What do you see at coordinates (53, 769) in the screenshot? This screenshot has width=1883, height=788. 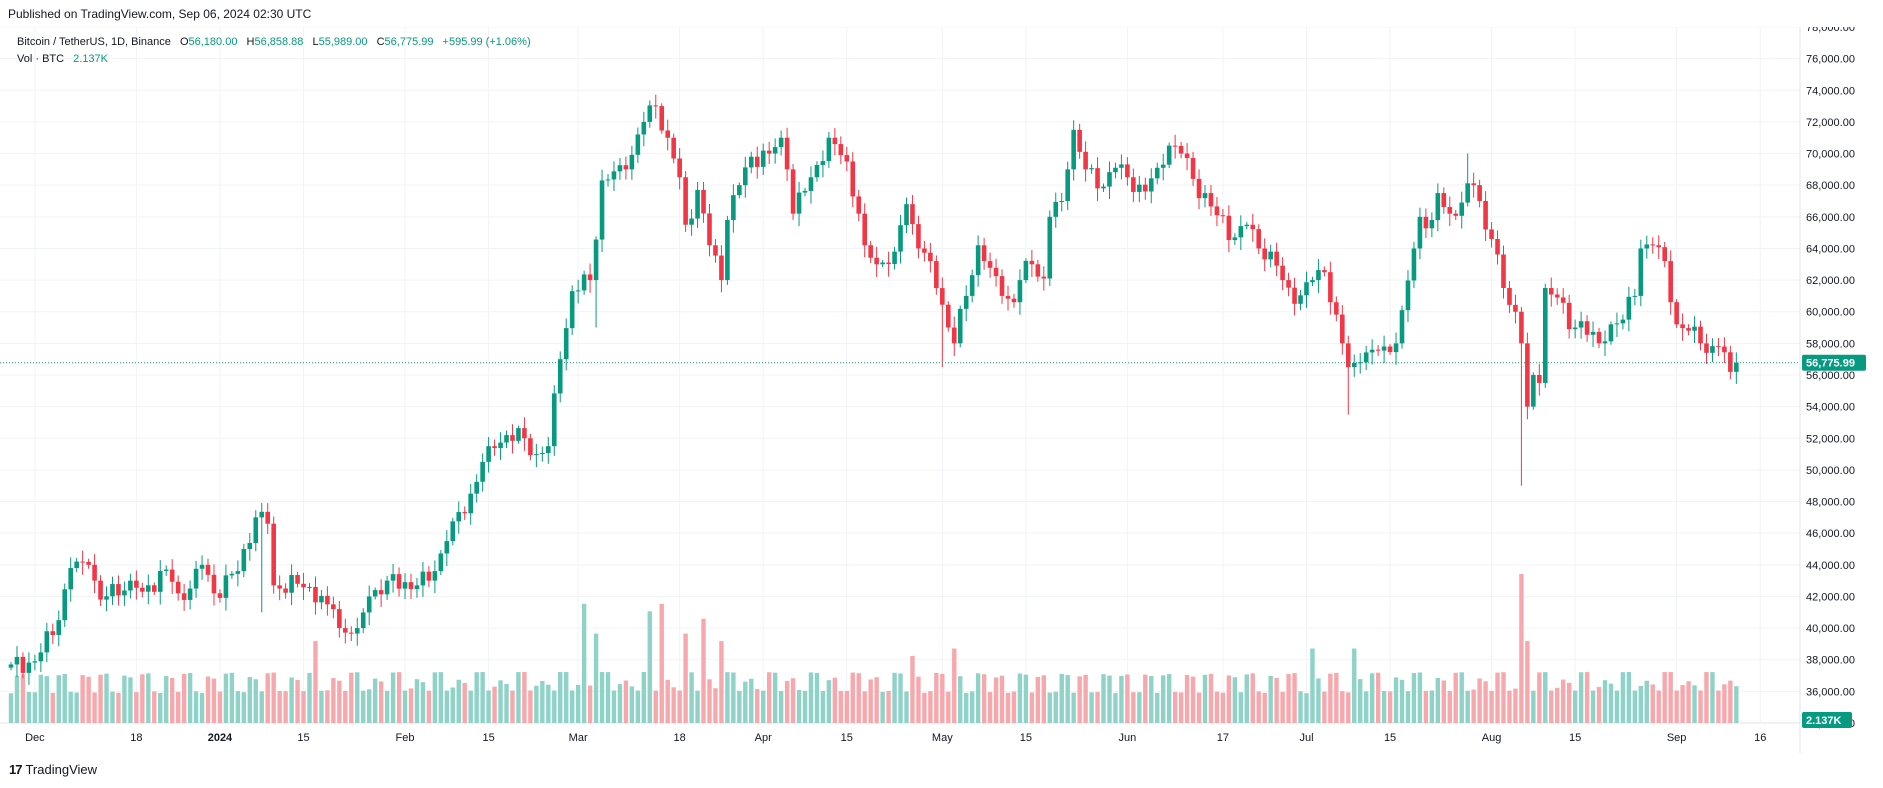 I see `tradingview-footer: 17 TradingView` at bounding box center [53, 769].